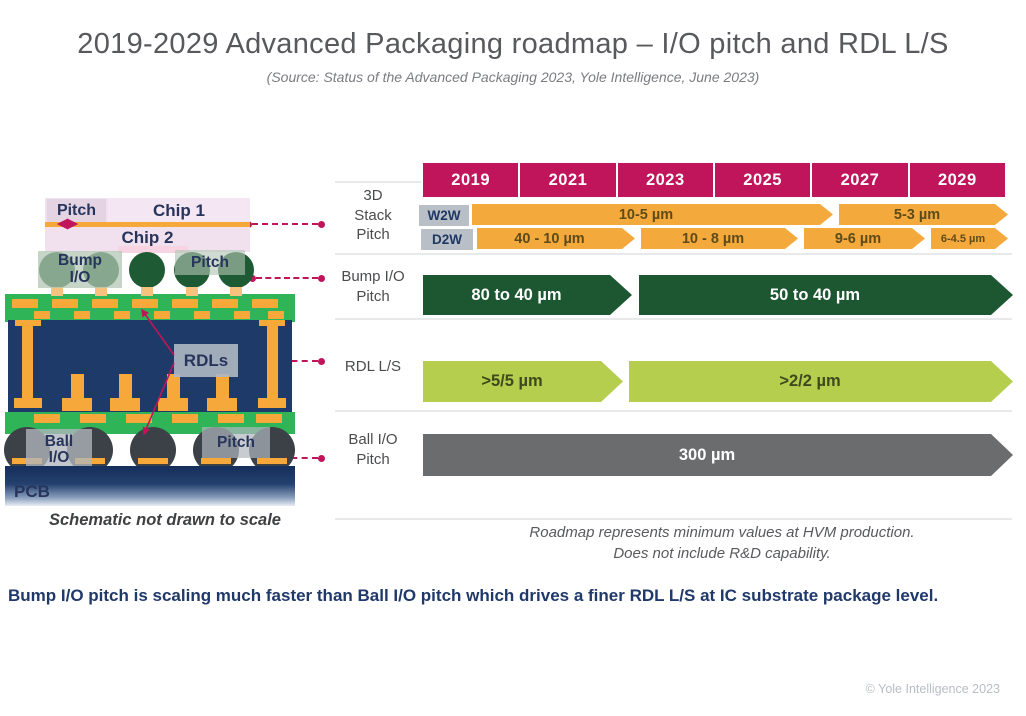  Describe the element at coordinates (556, 238) in the screenshot. I see `roadmap-arrow-3d-stack-d2w-0: 40 - 10 µm` at that location.